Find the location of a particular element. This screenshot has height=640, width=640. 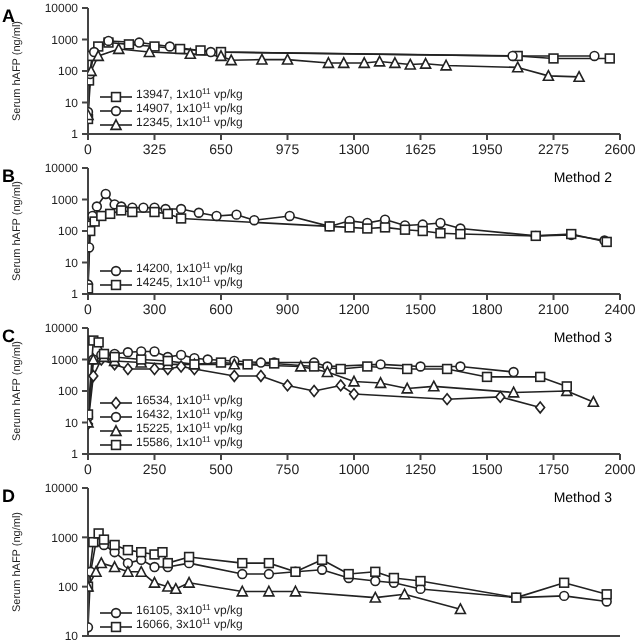

chart-title: B is located at coordinates (8, 176).